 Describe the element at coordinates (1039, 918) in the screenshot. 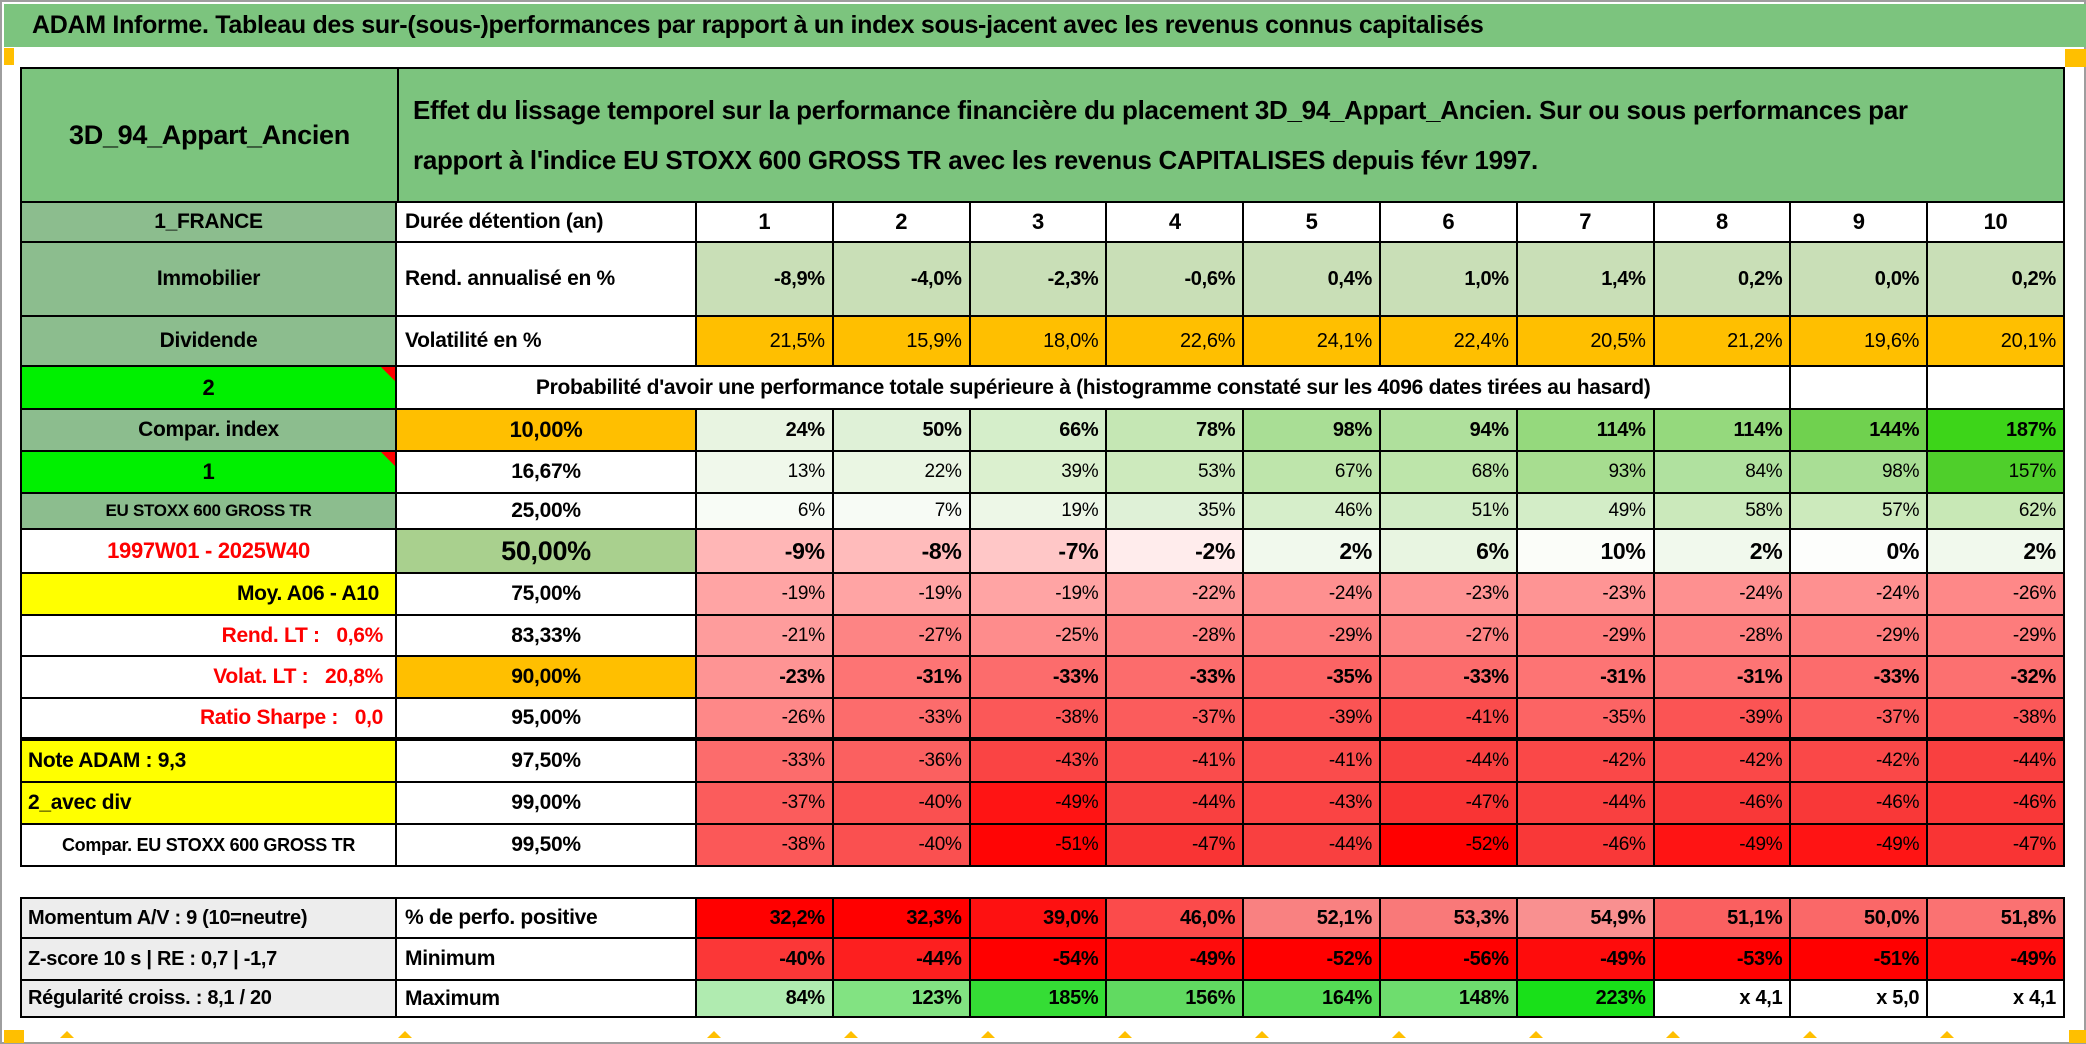

I see `cell-perfpos-3: 39,0%` at that location.